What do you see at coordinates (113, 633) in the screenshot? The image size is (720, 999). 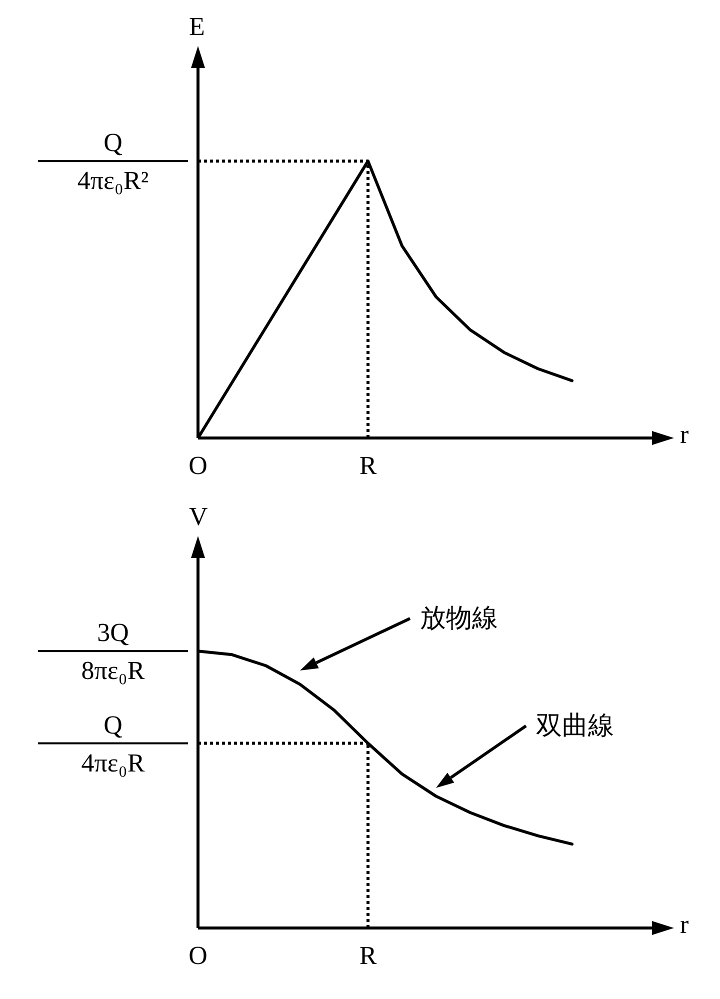 I see `text: 3Q` at bounding box center [113, 633].